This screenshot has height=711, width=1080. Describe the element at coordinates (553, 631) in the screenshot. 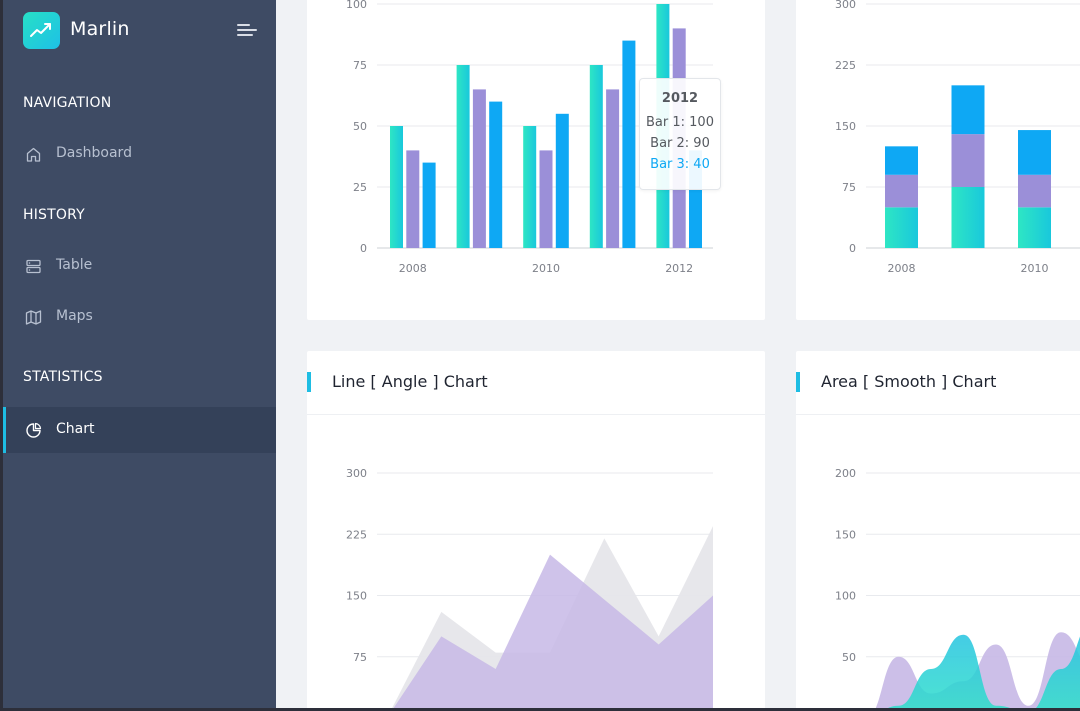

I see `area-series` at that location.